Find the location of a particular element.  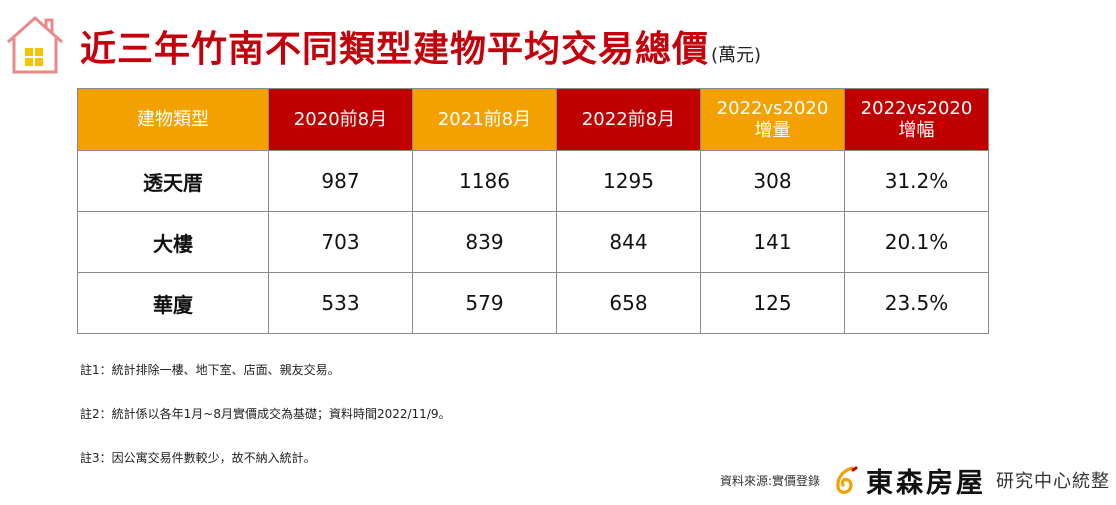

table-row: 大樓 703 839 844 141 20.1% is located at coordinates (533, 242).